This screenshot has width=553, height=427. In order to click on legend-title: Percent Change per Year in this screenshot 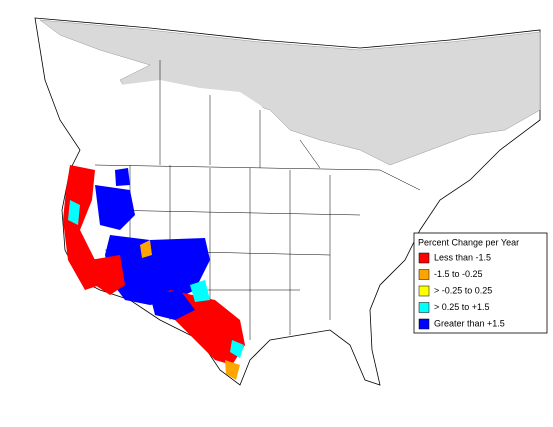, I will do `click(468, 242)`.